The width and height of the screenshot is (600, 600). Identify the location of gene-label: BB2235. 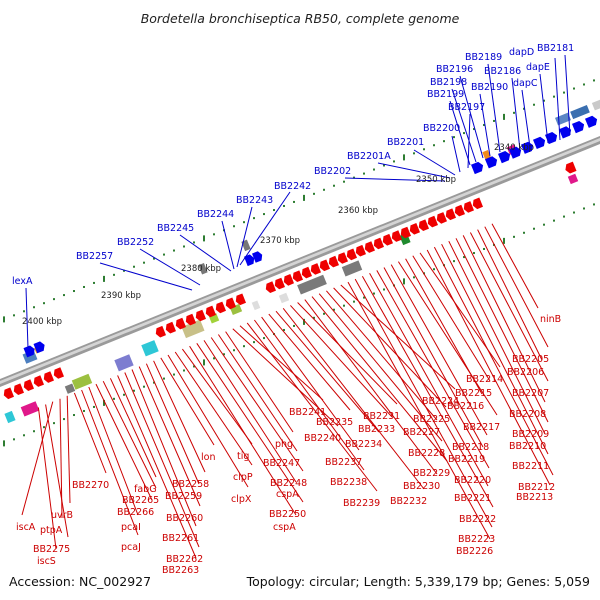
(334, 422).